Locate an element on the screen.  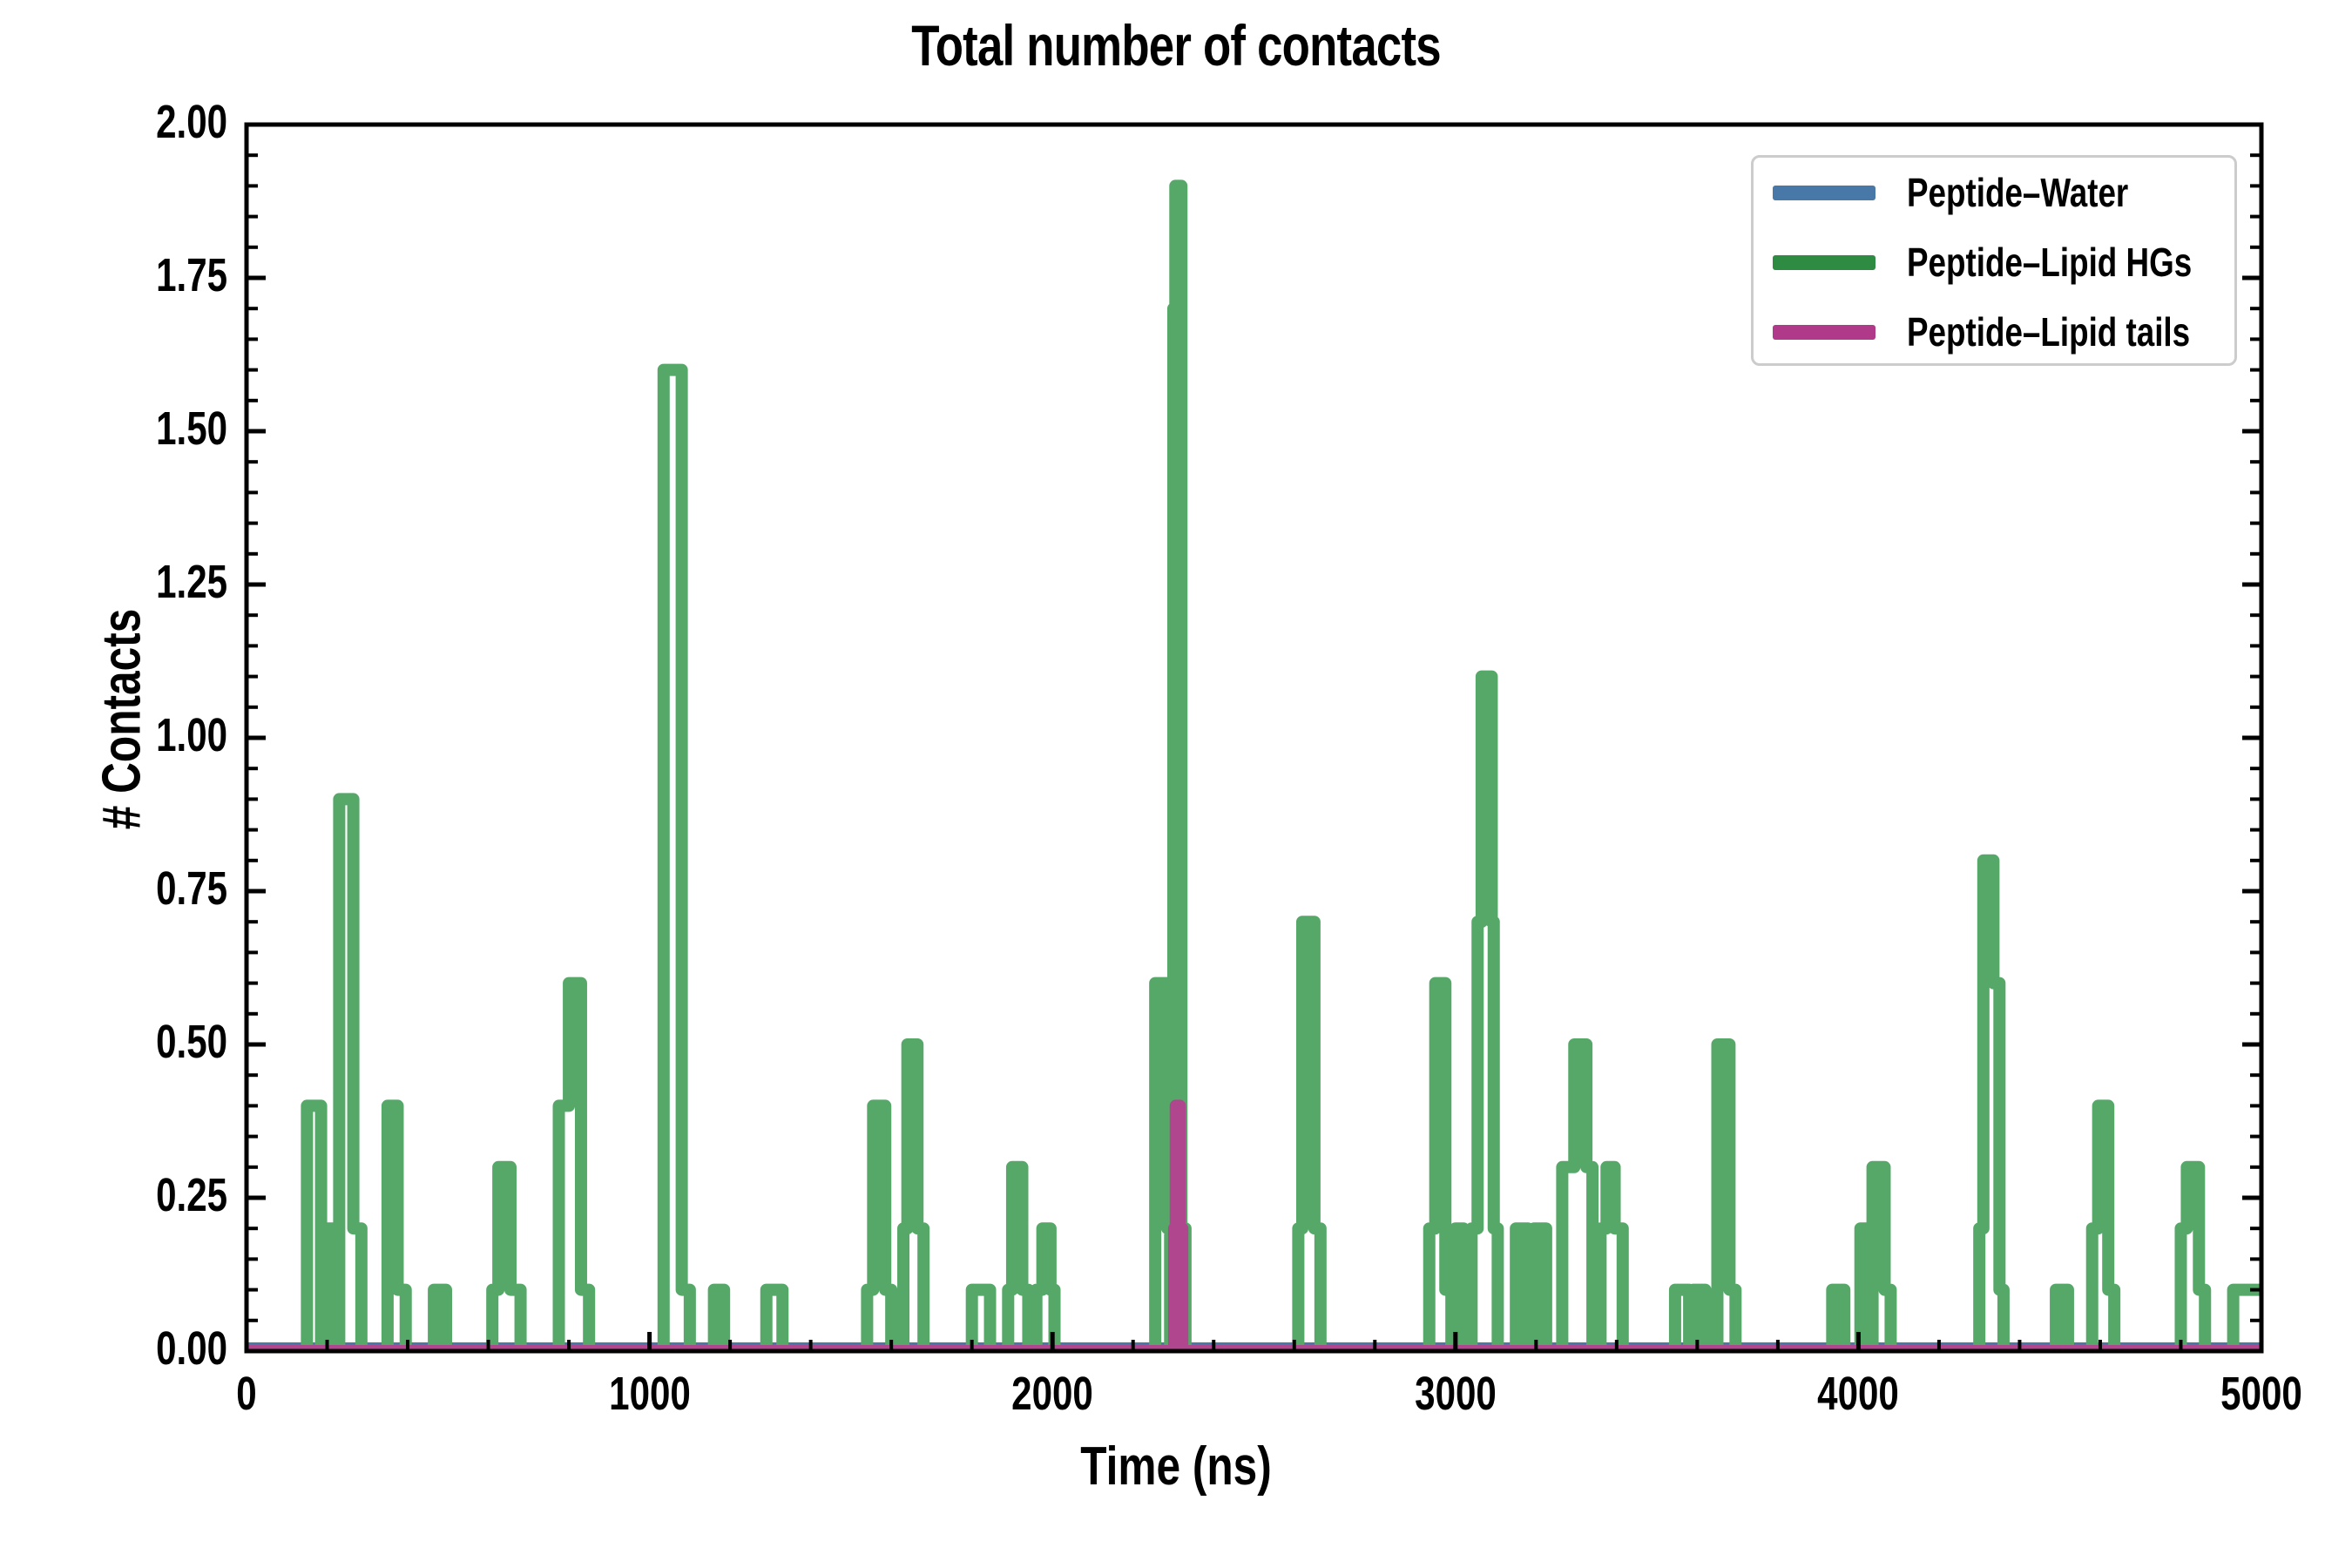
x-tick-label: 0 is located at coordinates (247, 1394).